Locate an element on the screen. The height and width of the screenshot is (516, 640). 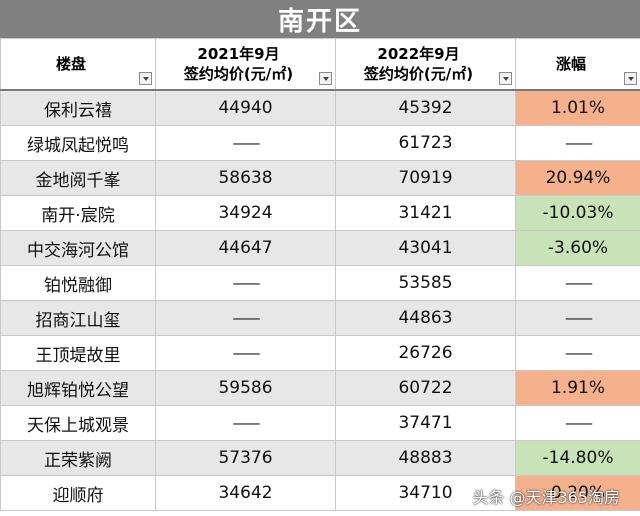
cell-price-2022: 43041 is located at coordinates (425, 248).